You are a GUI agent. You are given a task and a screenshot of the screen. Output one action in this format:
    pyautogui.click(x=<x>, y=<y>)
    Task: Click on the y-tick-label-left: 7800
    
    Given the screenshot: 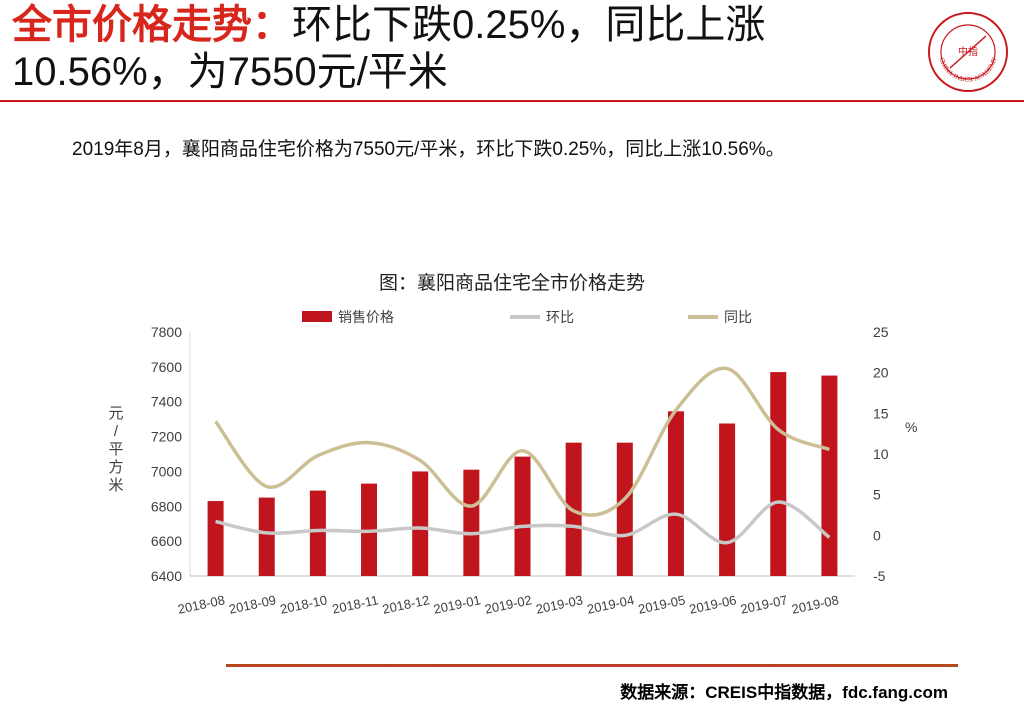 What is the action you would take?
    pyautogui.click(x=166, y=332)
    